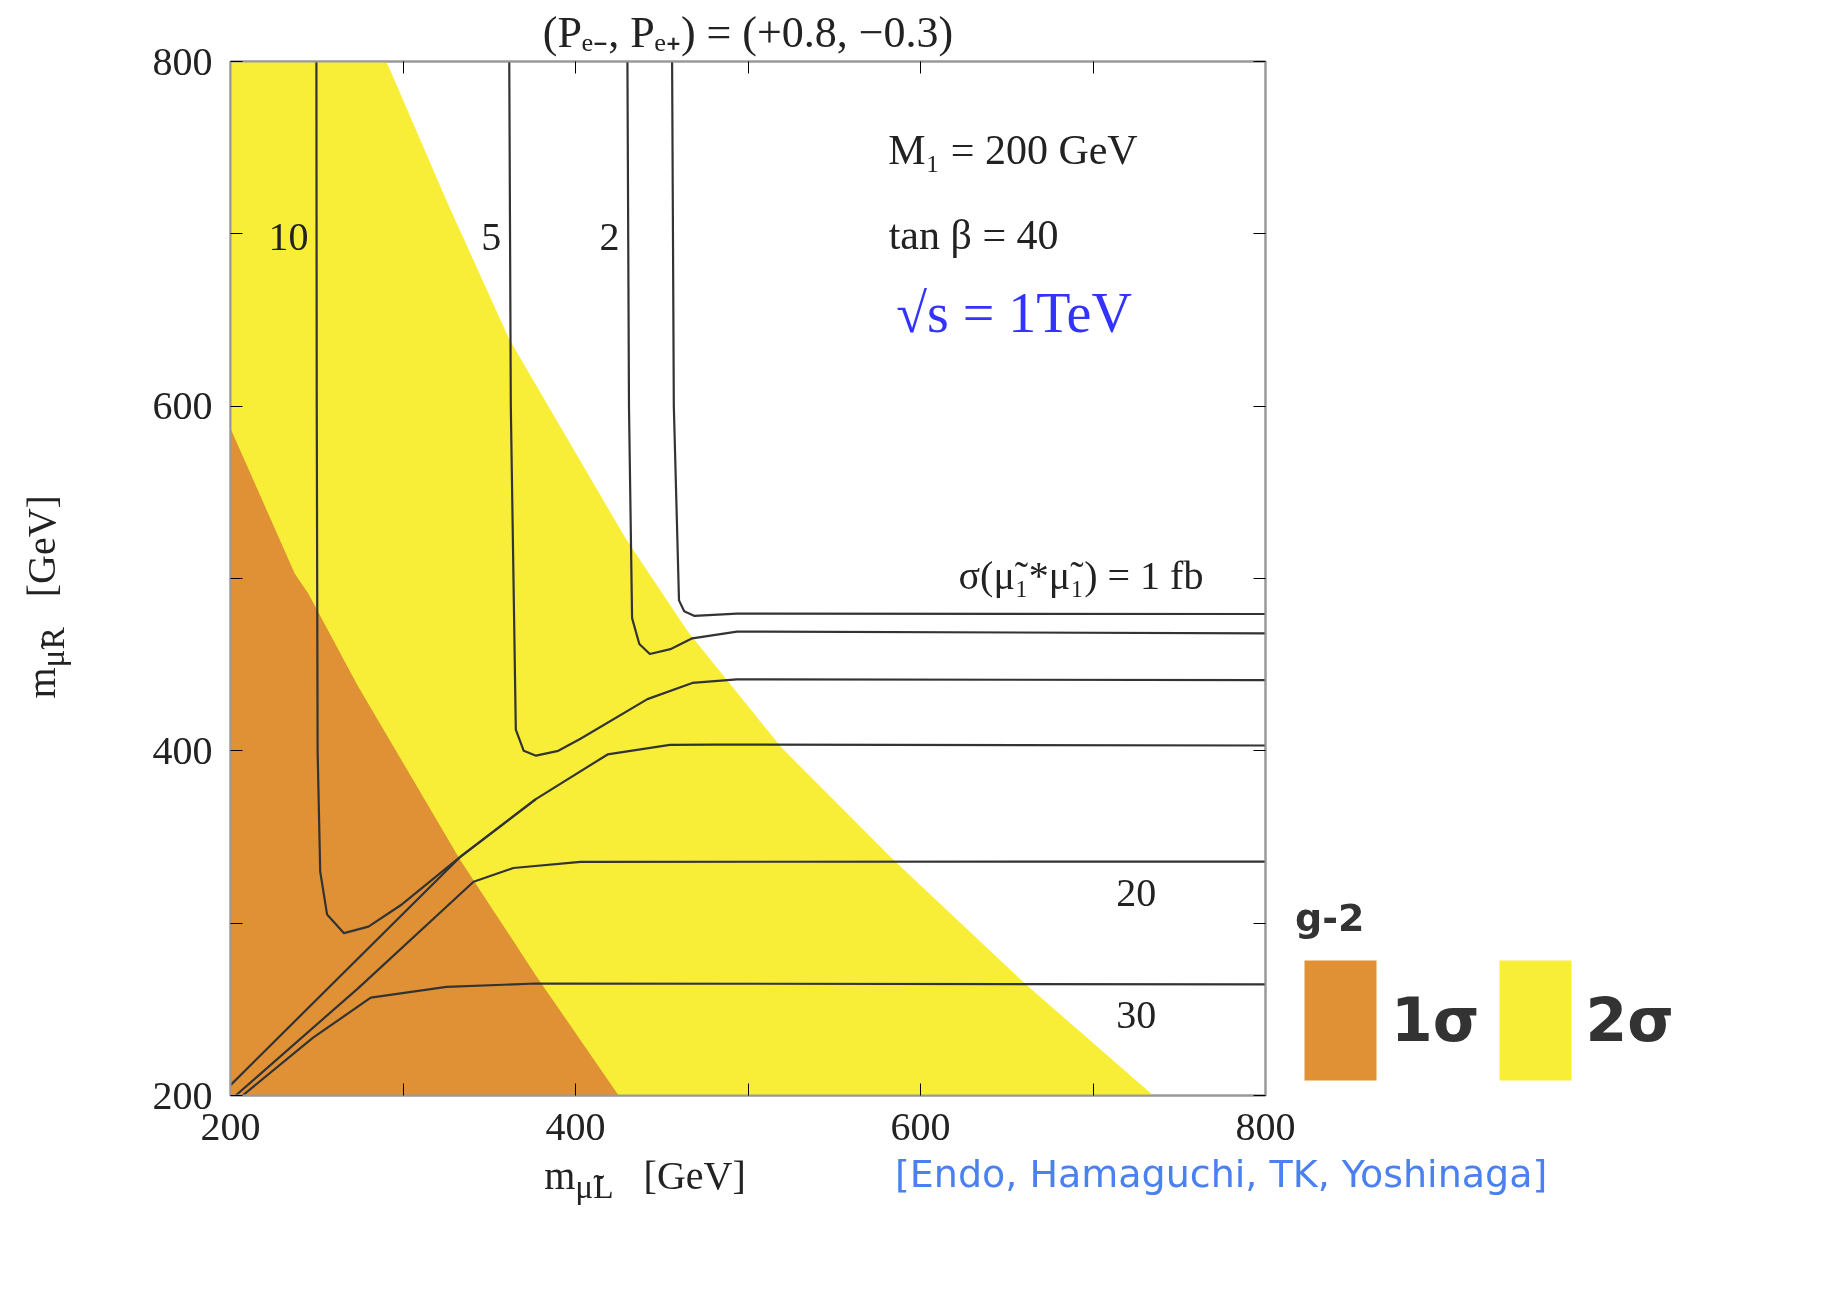 Image resolution: width=1823 pixels, height=1305 pixels. I want to click on series-label: 2, so click(609, 237).